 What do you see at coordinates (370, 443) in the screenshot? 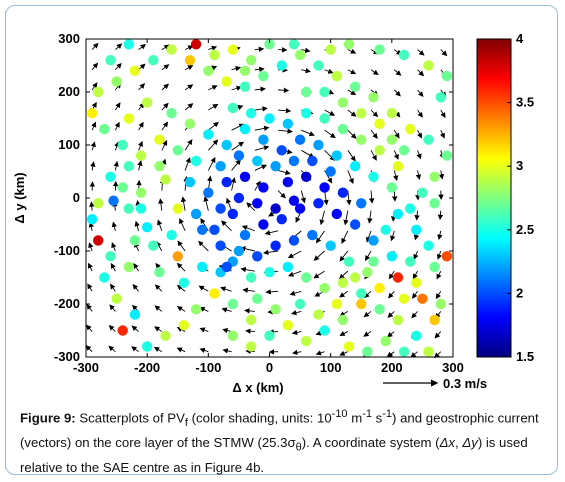
I see `caption-text: ). A coordinate system (` at bounding box center [370, 443].